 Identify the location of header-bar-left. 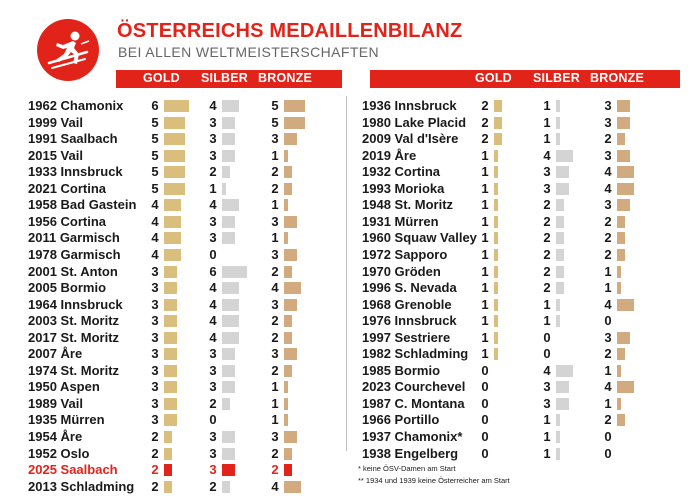
(229, 79).